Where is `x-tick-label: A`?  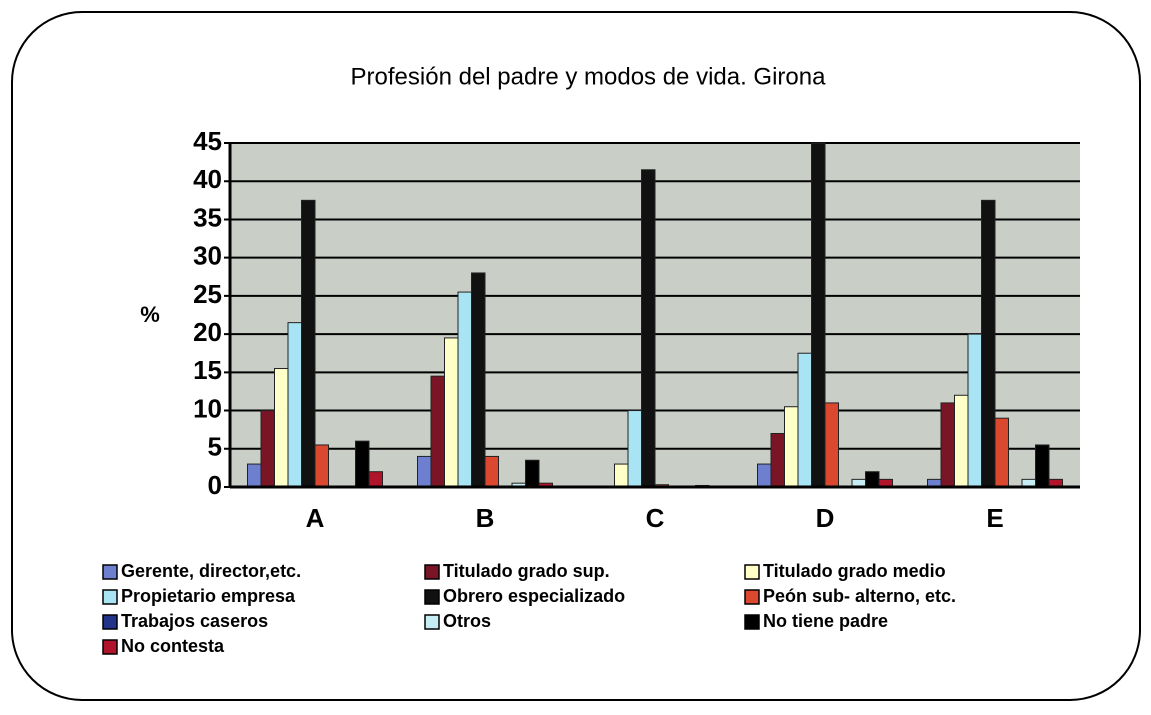
x-tick-label: A is located at coordinates (315, 518).